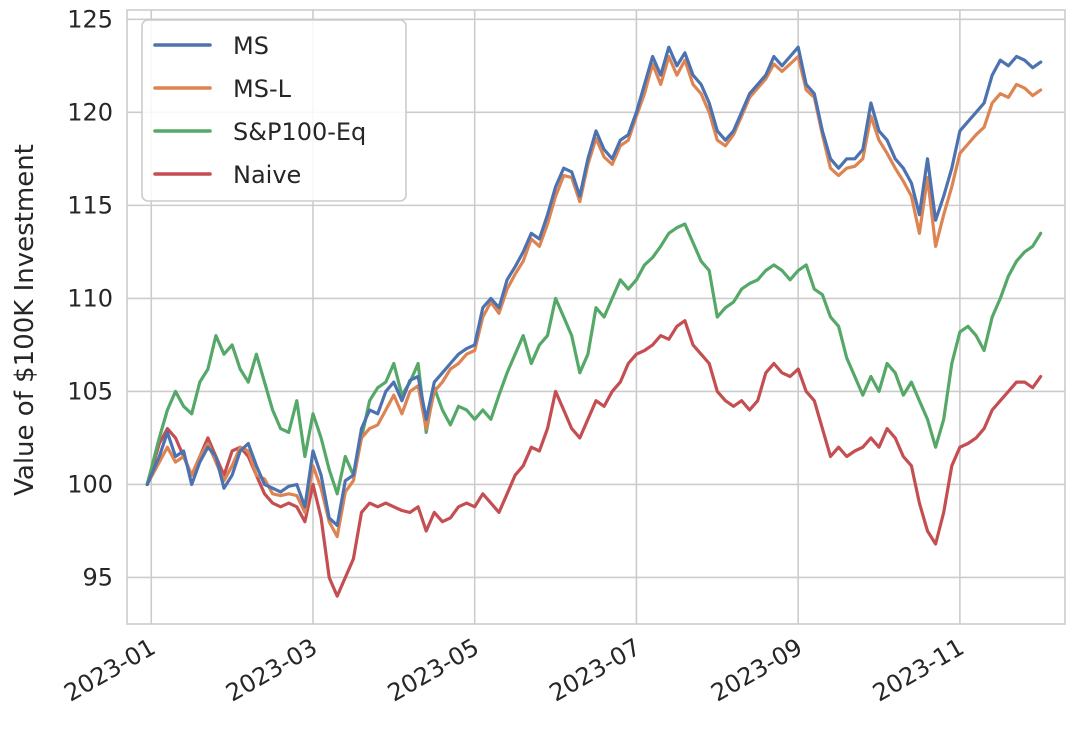 The image size is (1080, 735). Describe the element at coordinates (595, 670) in the screenshot. I see `x-tick-label: 2023-07` at that location.